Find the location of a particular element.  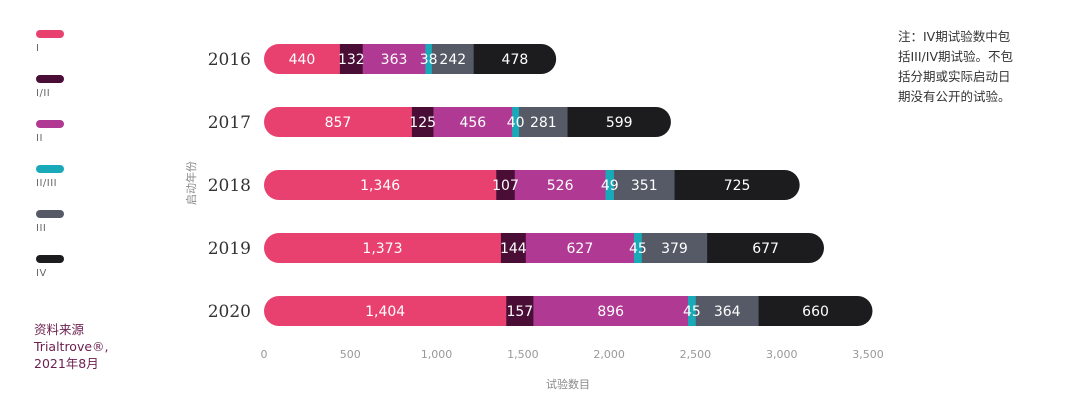

data-label: 40 is located at coordinates (516, 123).